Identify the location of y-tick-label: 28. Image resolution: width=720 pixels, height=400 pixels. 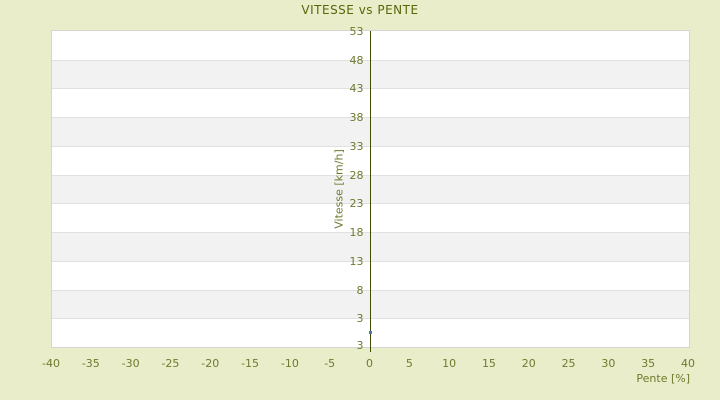
(356, 175).